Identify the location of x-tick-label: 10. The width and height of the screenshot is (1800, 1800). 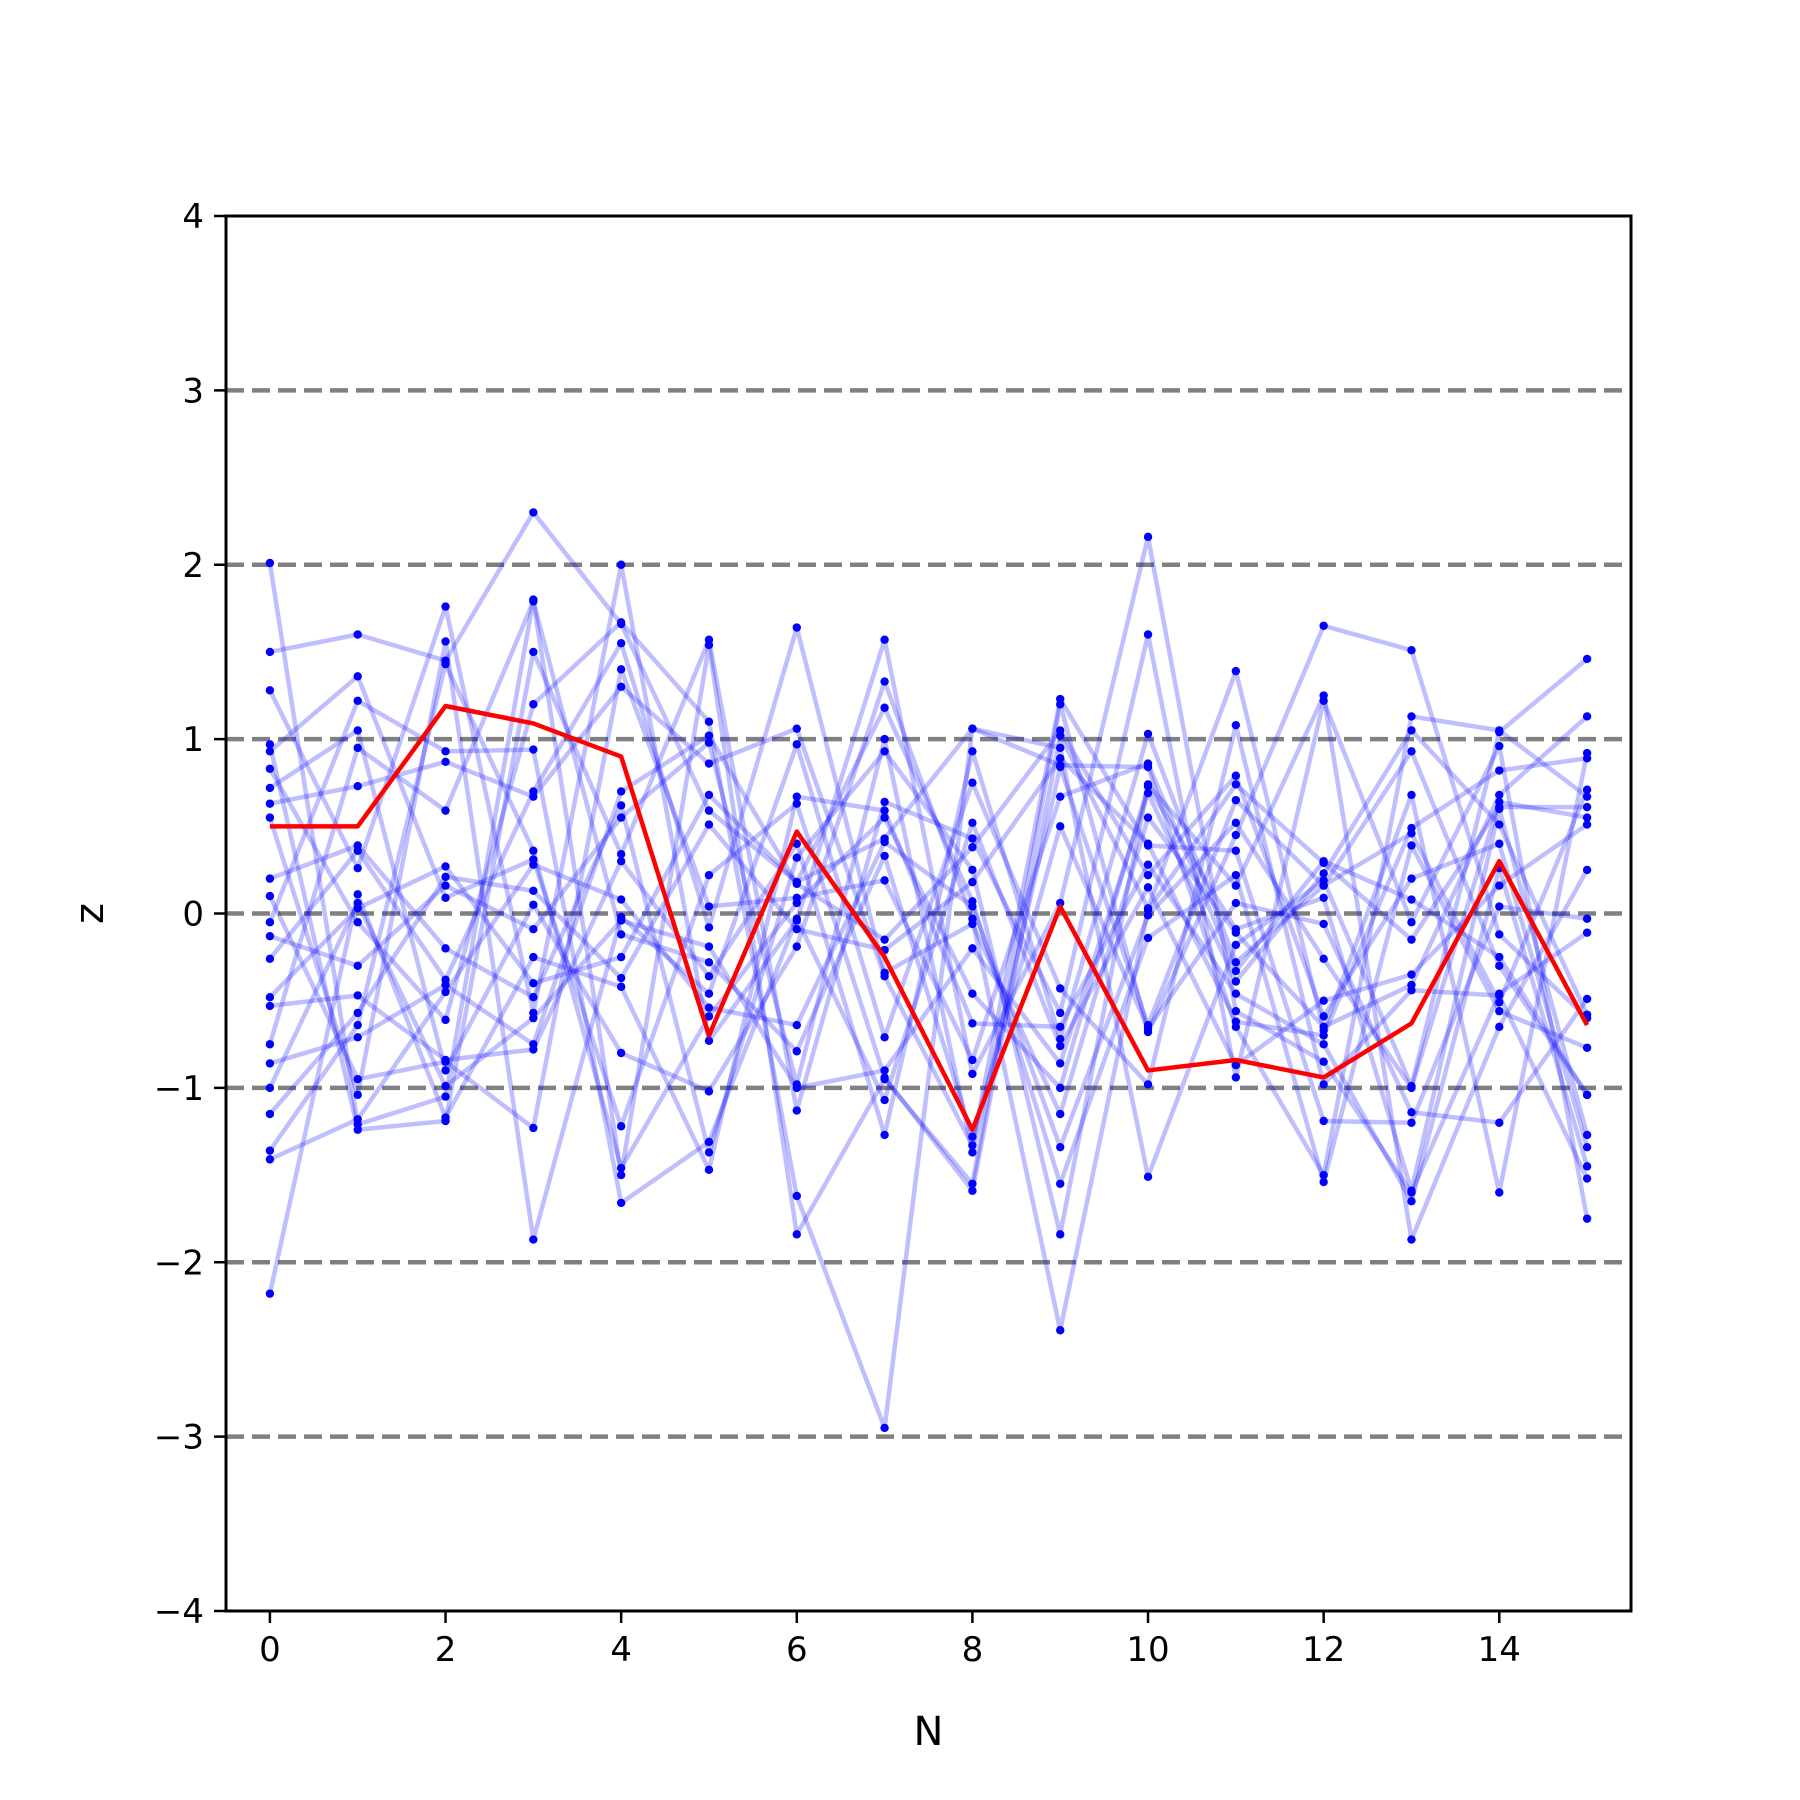
(1147, 1650).